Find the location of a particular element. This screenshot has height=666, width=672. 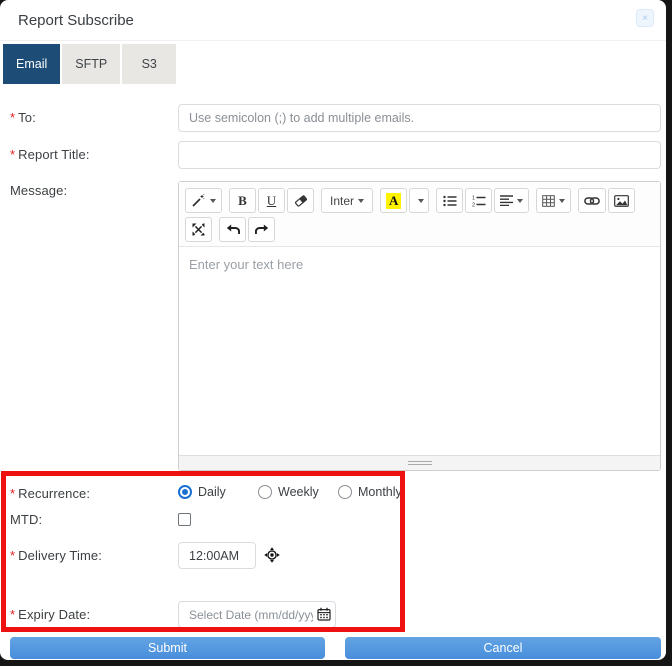

close-button: × is located at coordinates (645, 18).